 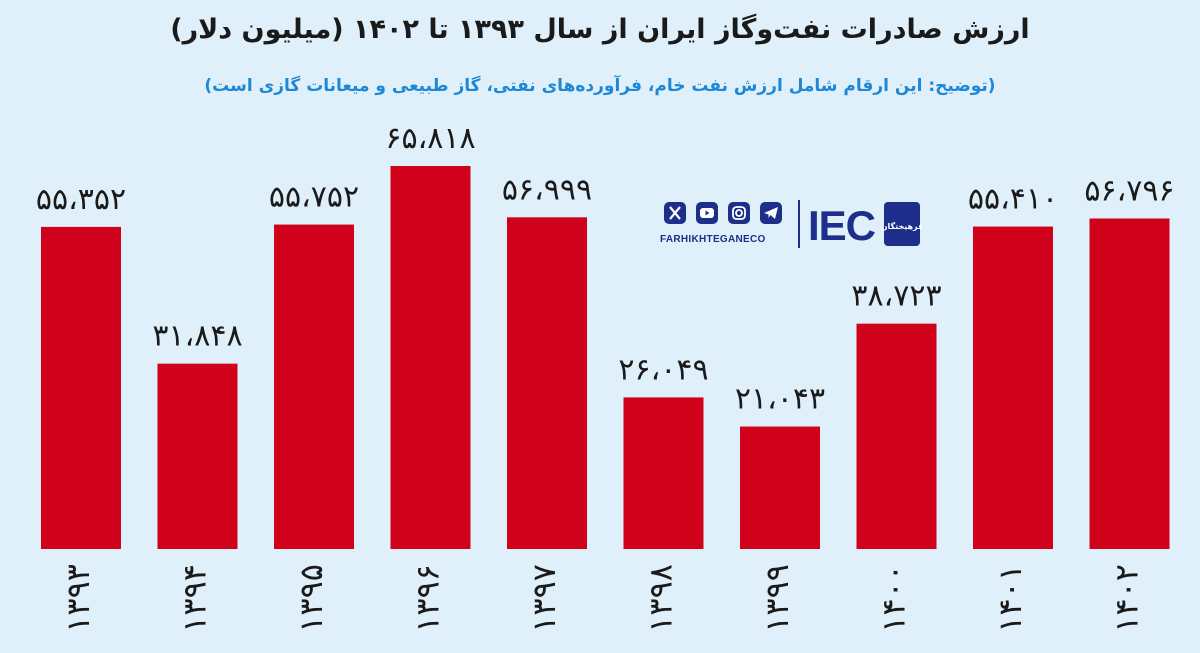 What do you see at coordinates (430, 138) in the screenshot?
I see `value-label: ۶۵،۸۱۸` at bounding box center [430, 138].